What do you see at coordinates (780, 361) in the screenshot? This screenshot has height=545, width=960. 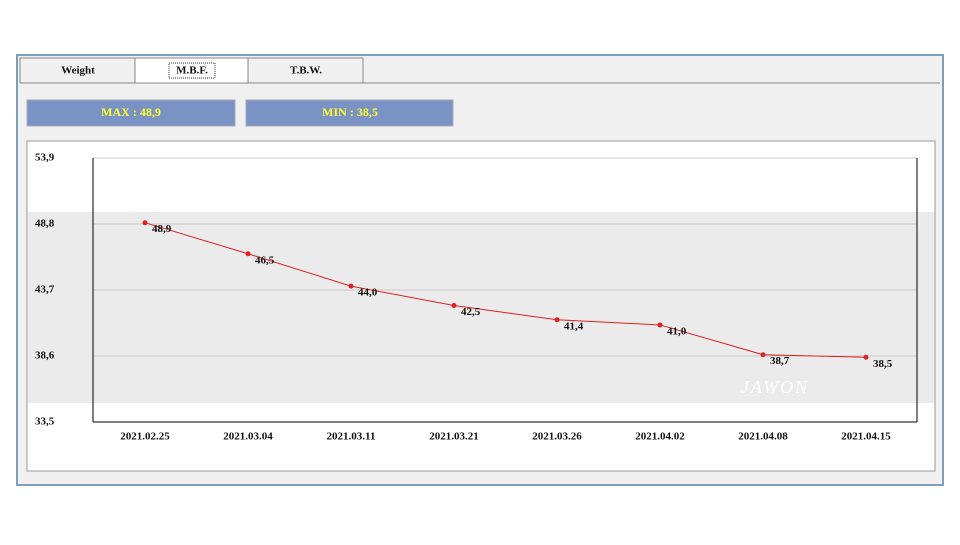 I see `value-label: 38,7` at bounding box center [780, 361].